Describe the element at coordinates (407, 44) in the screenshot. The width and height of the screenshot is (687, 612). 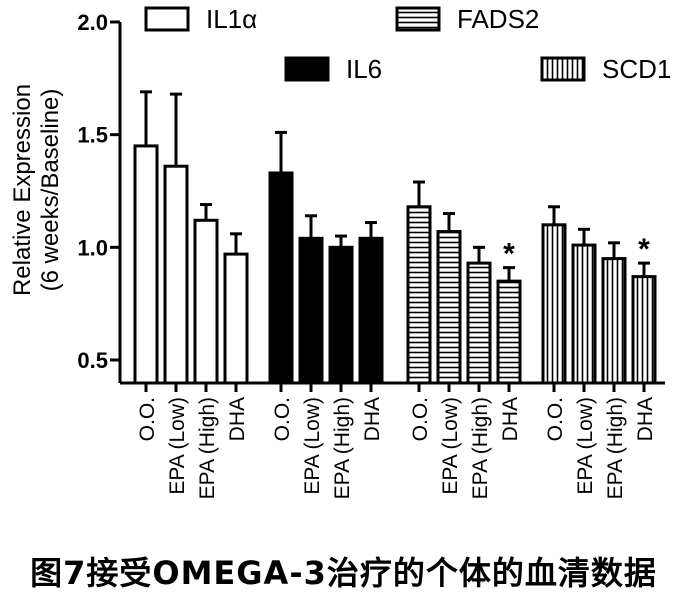
I see `legend: IL1α IL6 FADS2 SCD1` at that location.